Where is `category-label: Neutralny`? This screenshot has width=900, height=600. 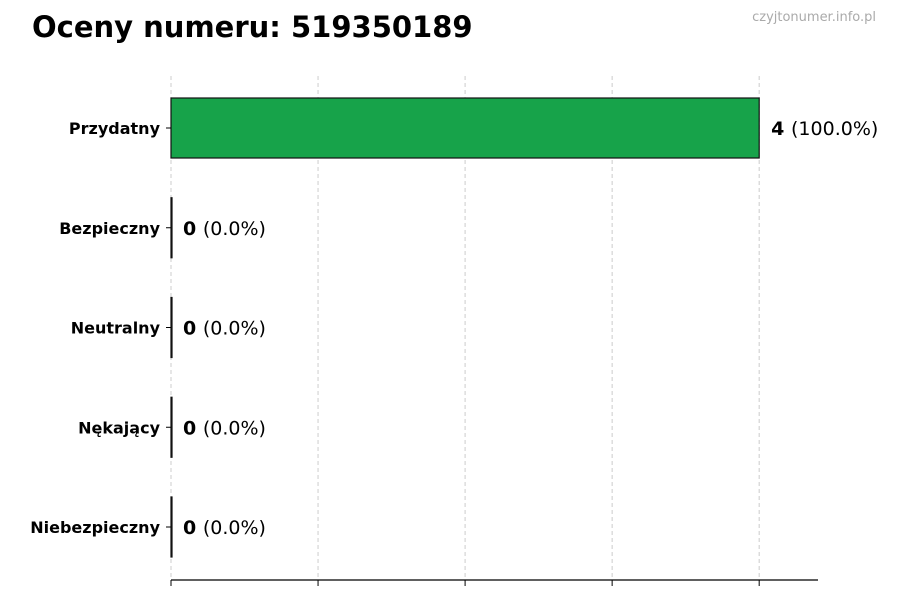
category-label: Neutralny is located at coordinates (116, 328).